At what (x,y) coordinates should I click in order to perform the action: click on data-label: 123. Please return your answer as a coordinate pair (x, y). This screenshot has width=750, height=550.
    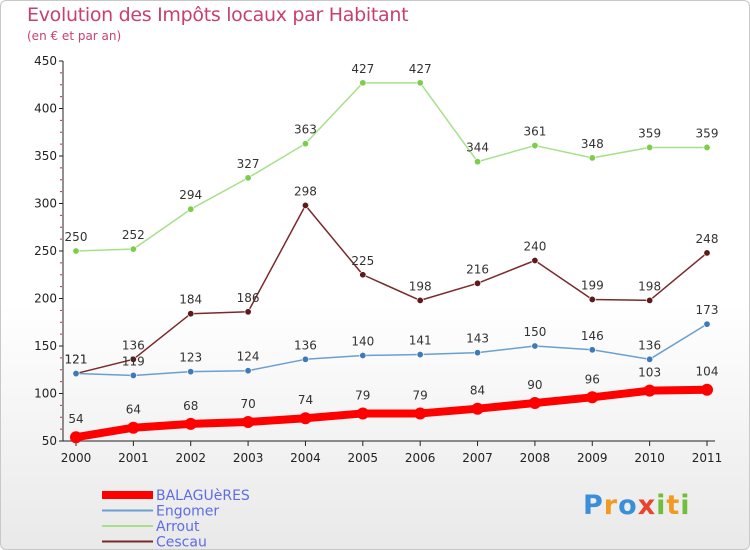
    Looking at the image, I should click on (190, 358).